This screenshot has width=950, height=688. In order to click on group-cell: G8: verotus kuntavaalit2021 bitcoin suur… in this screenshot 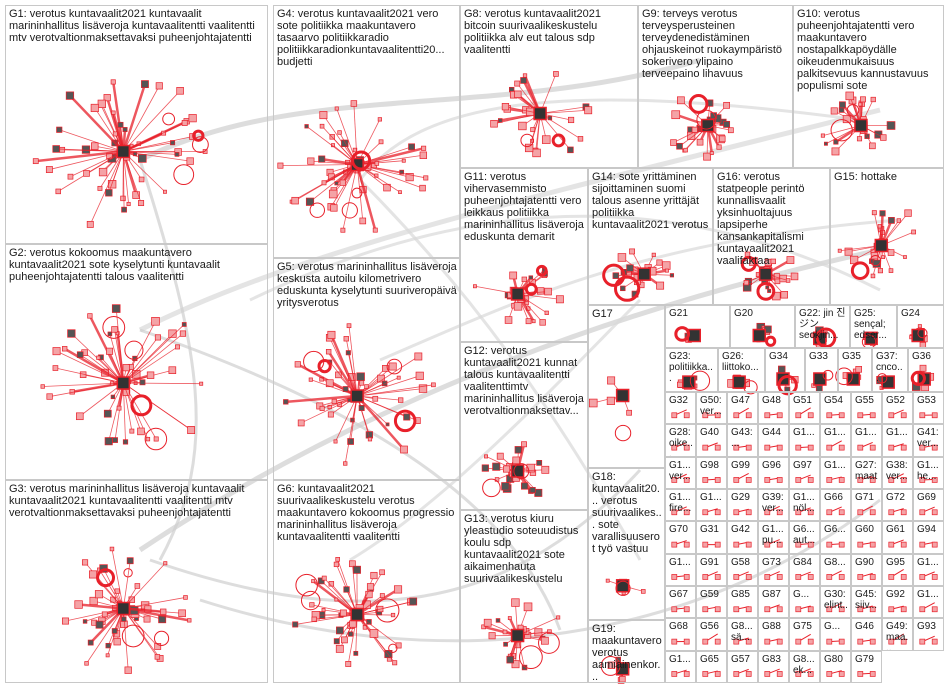, I will do `click(549, 86)`.